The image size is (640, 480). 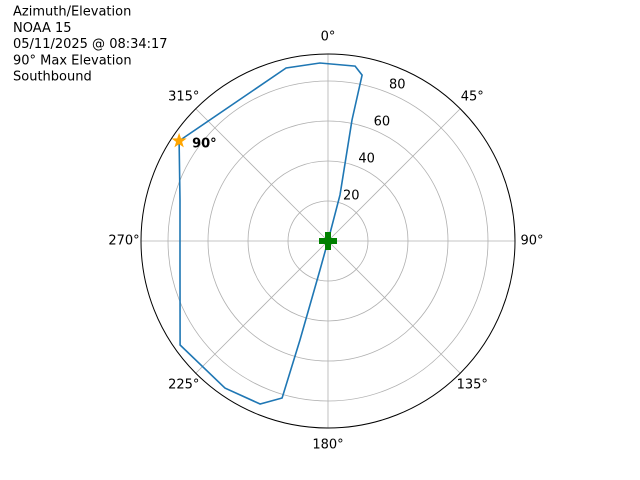 What do you see at coordinates (183, 385) in the screenshot?
I see `theta-tick-label: 225°` at bounding box center [183, 385].